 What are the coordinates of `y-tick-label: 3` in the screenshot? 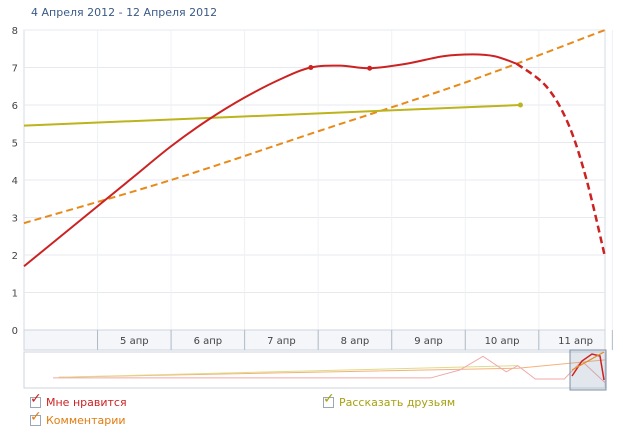 It's located at (15, 219).